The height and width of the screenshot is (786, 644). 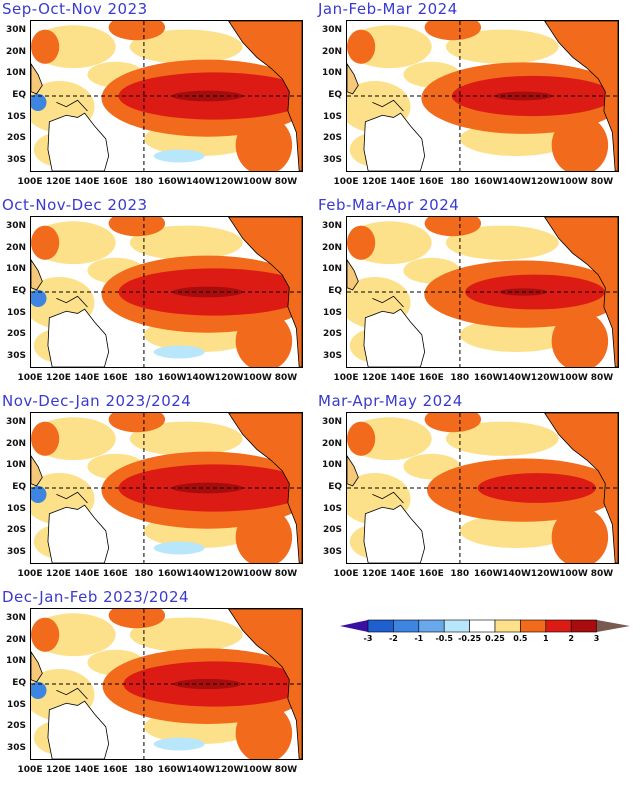 What do you see at coordinates (388, 9) in the screenshot?
I see `panel-title: Jan-Feb-Mar 2024` at bounding box center [388, 9].